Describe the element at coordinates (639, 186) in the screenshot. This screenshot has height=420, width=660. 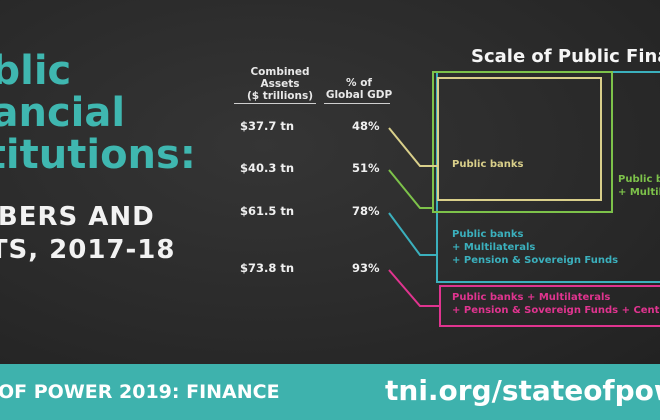
I see `scale-box-label-2: Public ba + Multila` at that location.